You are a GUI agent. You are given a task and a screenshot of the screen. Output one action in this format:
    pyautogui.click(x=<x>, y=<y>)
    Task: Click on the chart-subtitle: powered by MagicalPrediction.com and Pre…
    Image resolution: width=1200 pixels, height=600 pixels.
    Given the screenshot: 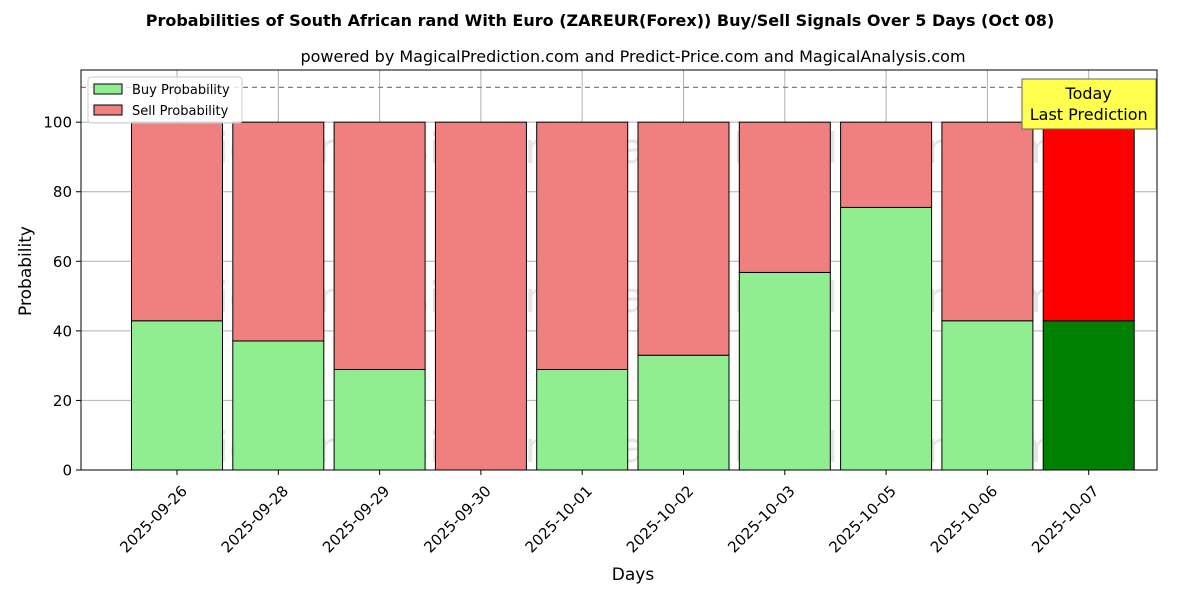 What is the action you would take?
    pyautogui.click(x=632, y=56)
    